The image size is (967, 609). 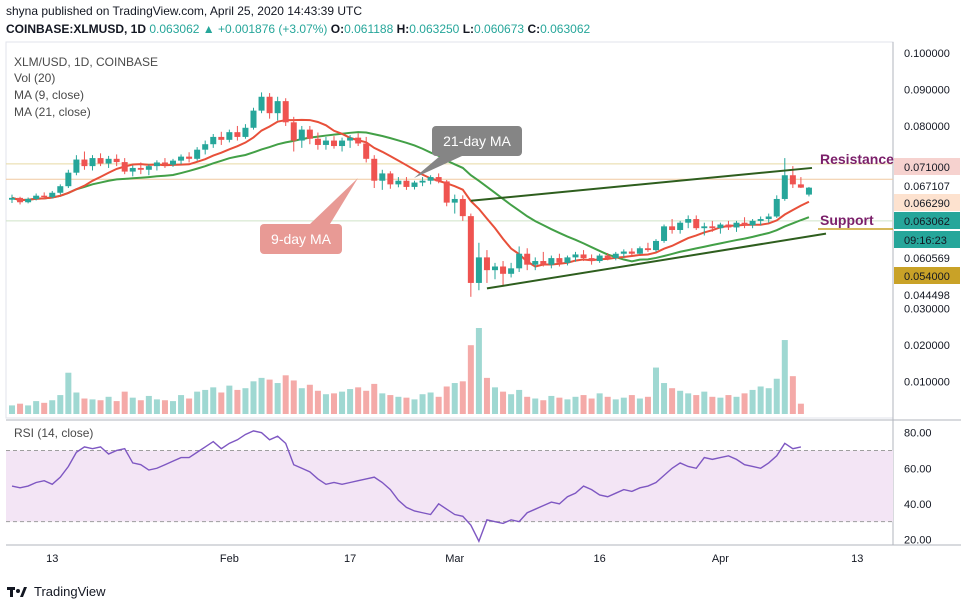 I want to click on price-label-badge, so click(x=927, y=202).